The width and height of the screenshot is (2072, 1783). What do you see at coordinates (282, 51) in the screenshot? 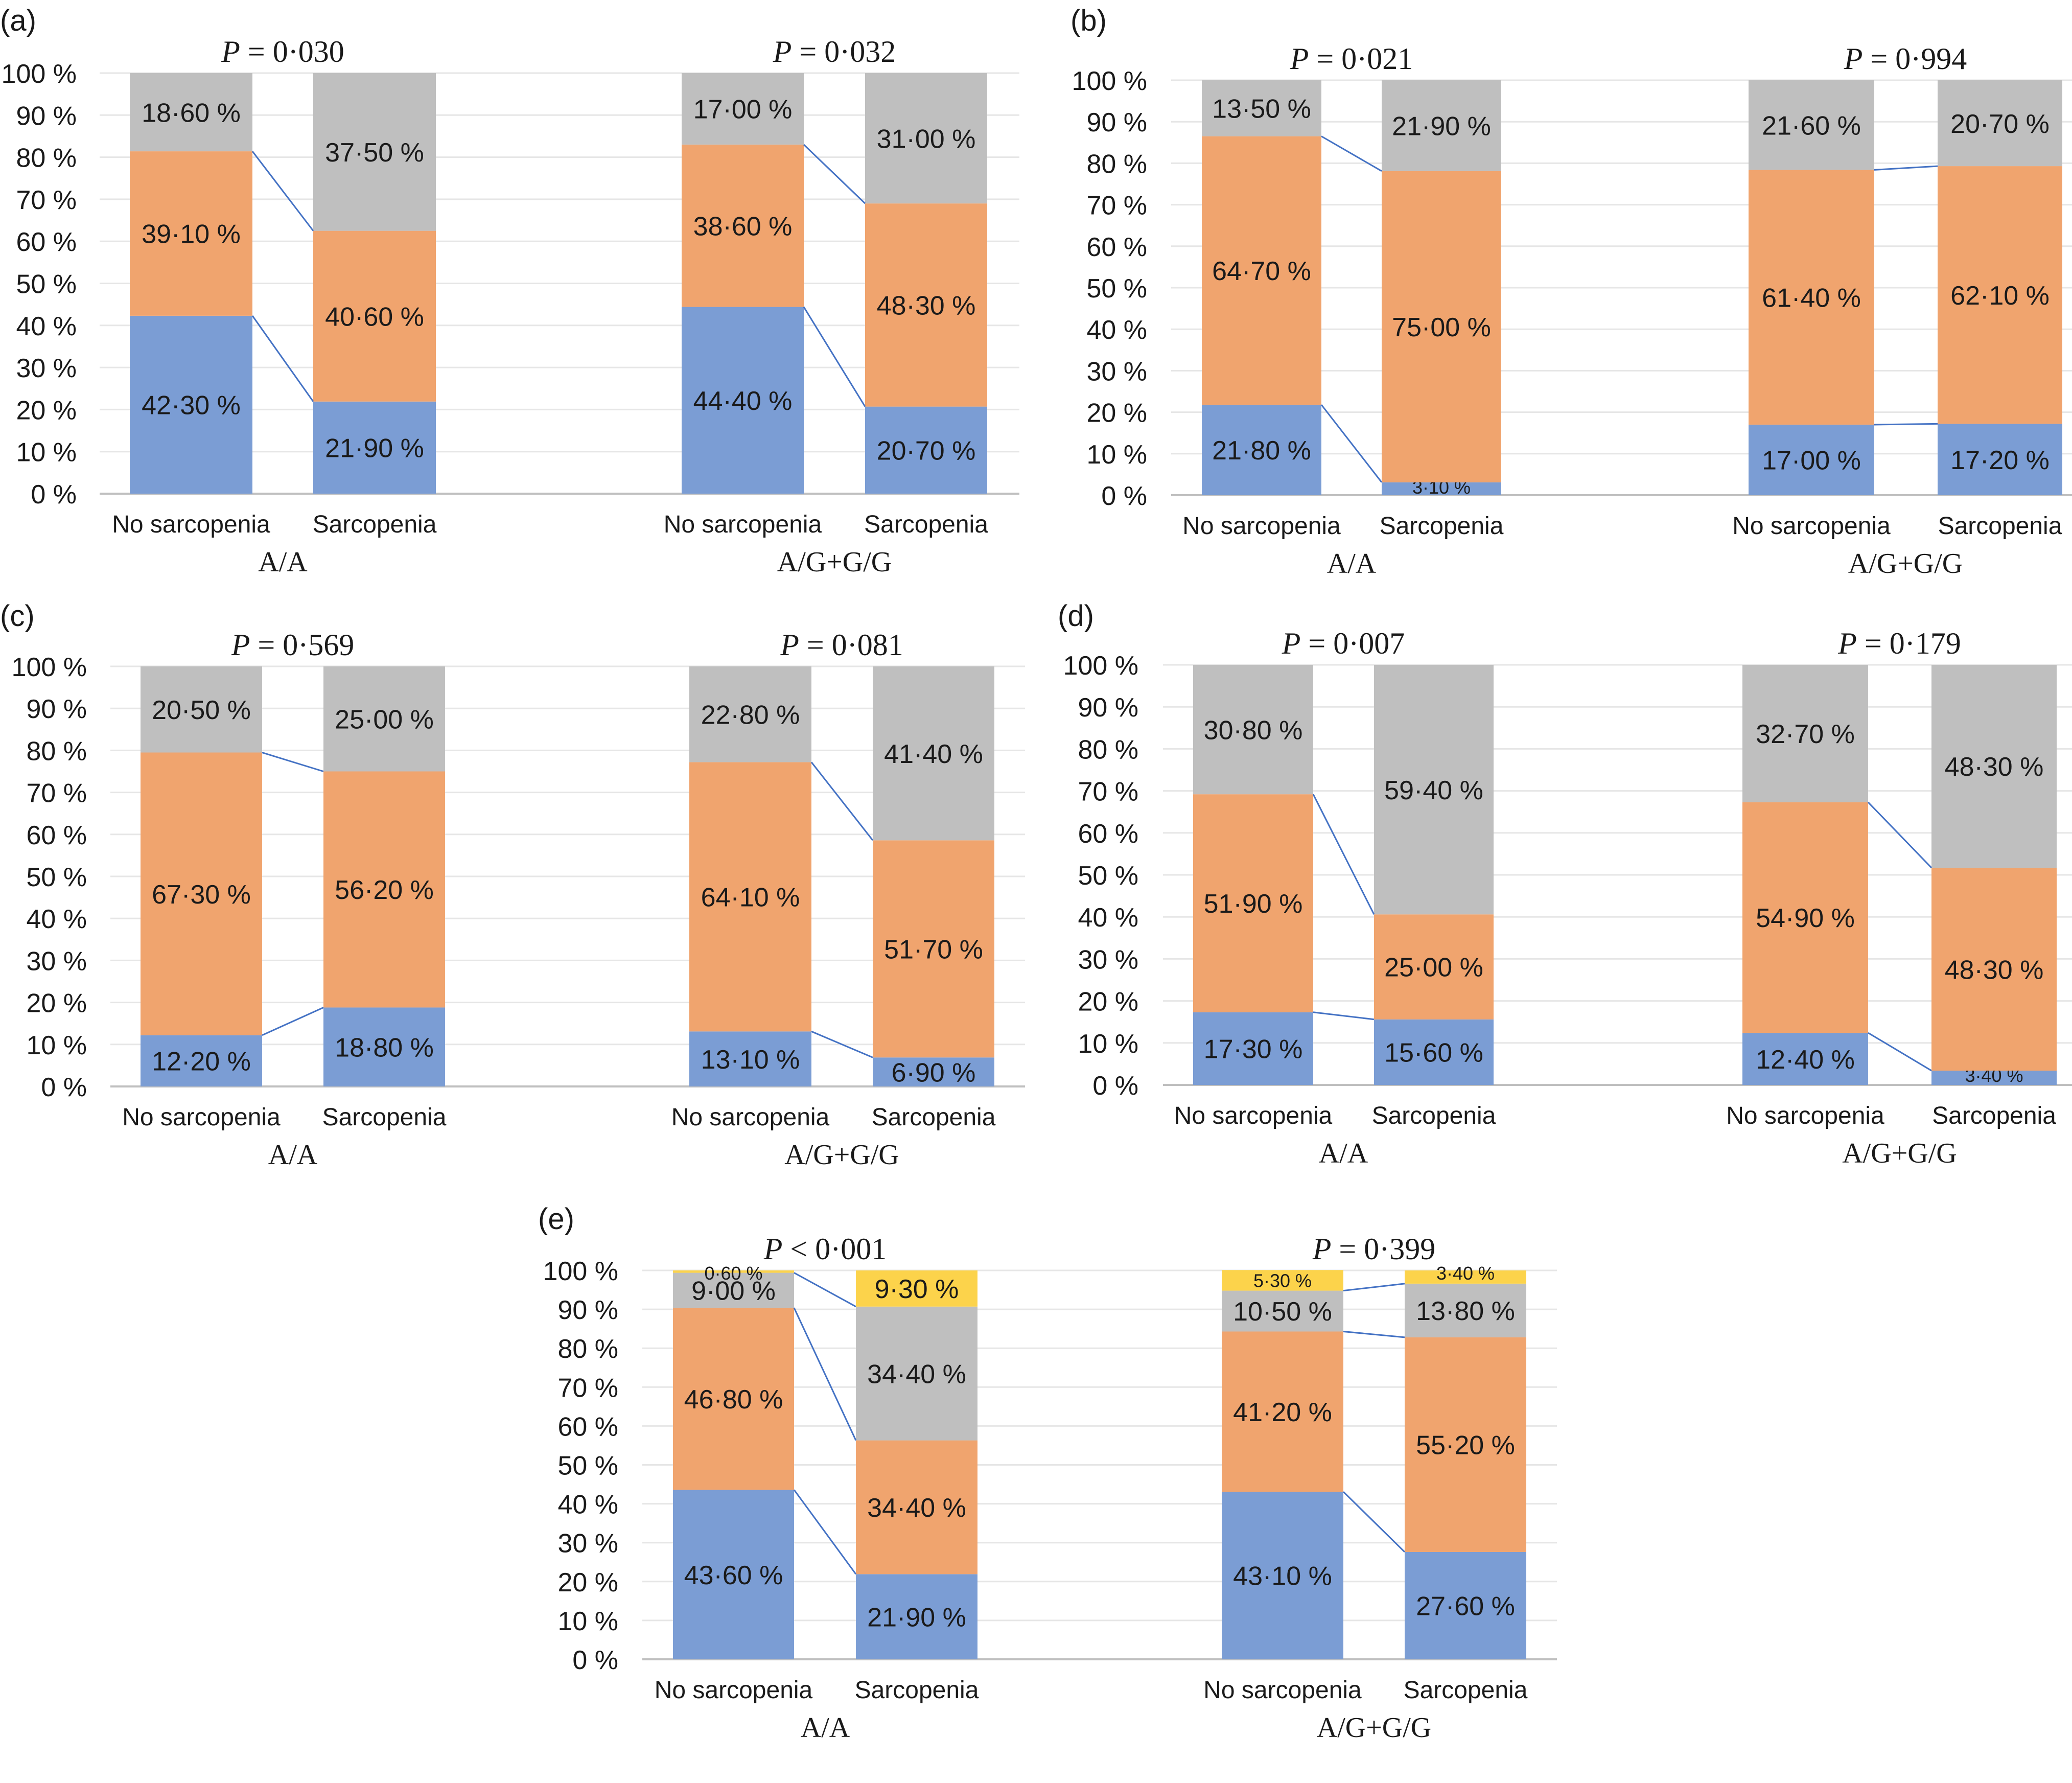
I see `p-value-label: P = 0·030` at bounding box center [282, 51].